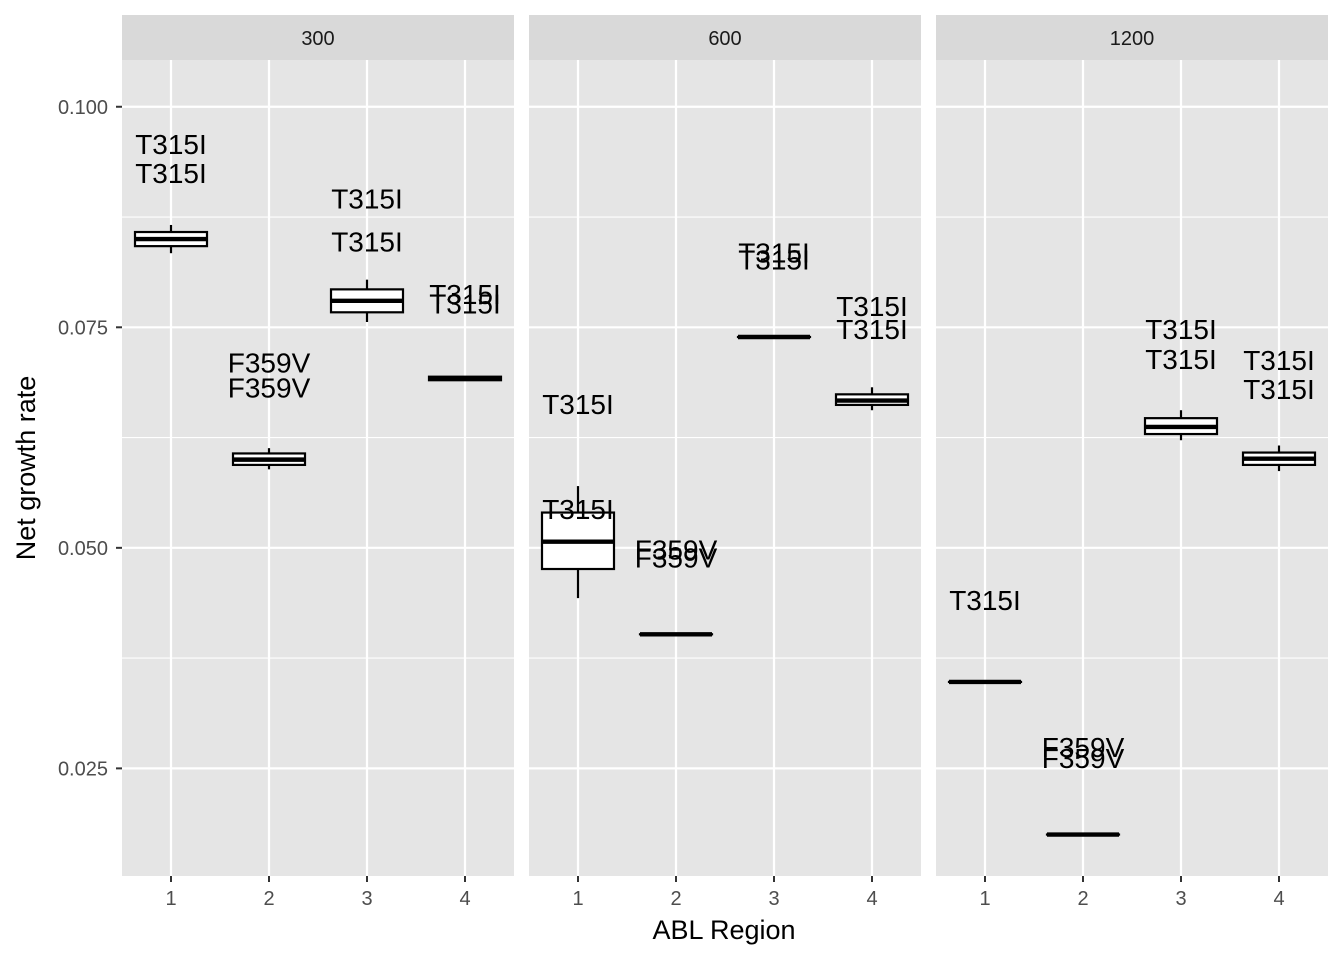 This screenshot has height=965, width=1344. I want to click on y-tick-label: 0.025, so click(83, 769).